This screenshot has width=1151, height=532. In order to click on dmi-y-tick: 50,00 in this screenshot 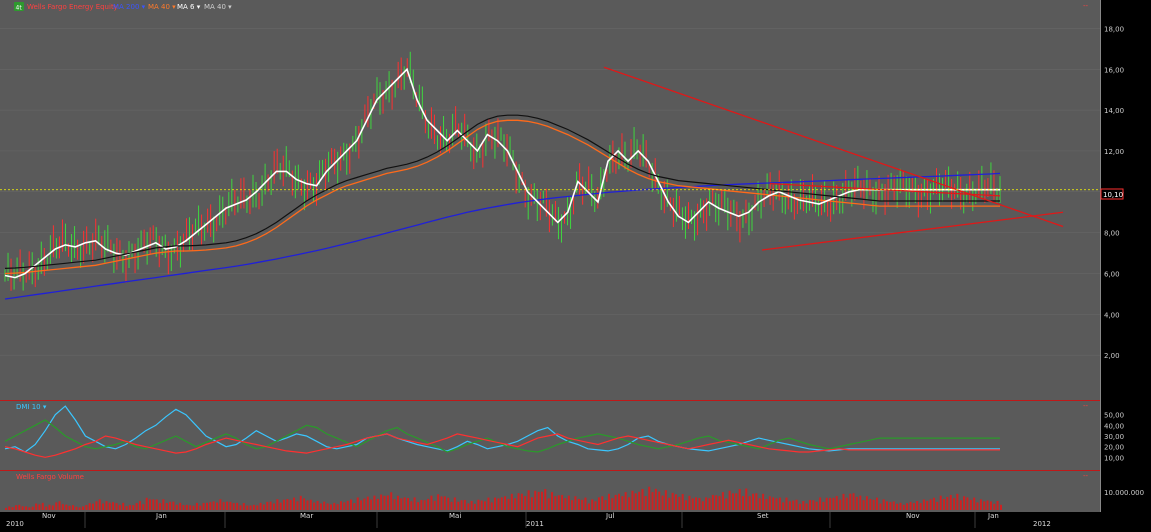, I will do `click(1114, 416)`.